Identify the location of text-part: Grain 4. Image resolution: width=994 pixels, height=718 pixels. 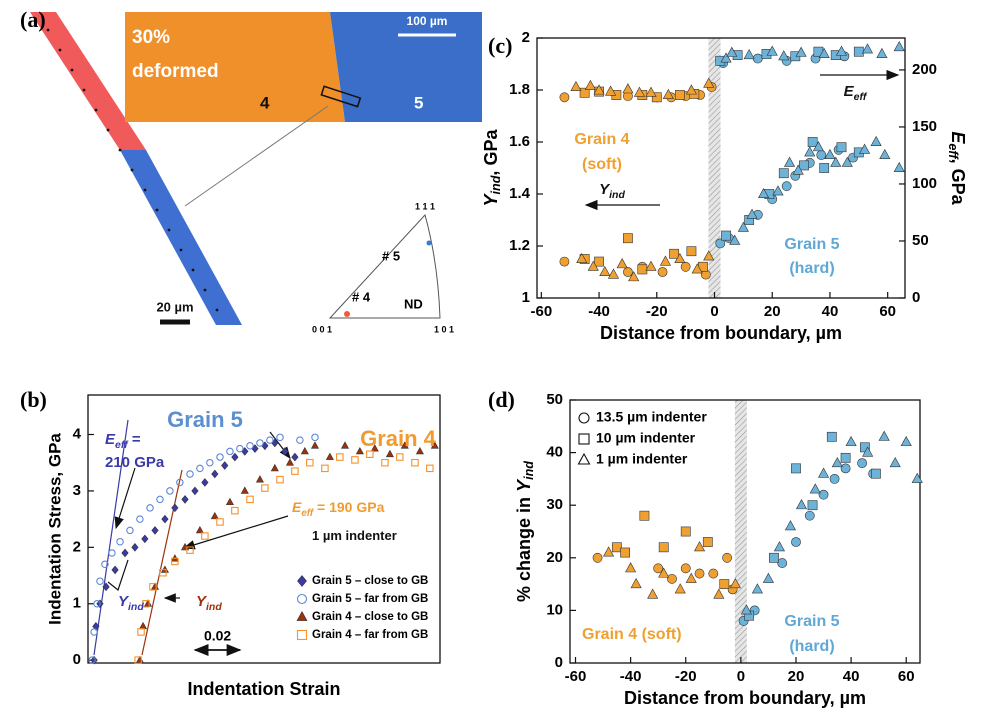
(398, 438).